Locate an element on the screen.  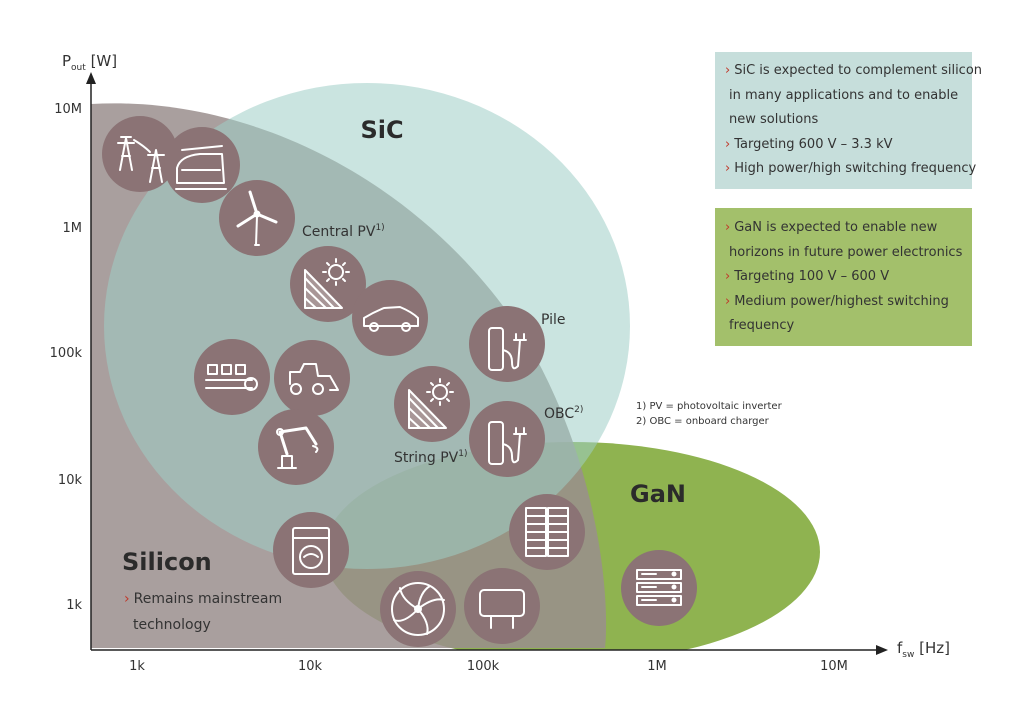
sic-info-line: in many applications and to enable is located at coordinates (844, 95).